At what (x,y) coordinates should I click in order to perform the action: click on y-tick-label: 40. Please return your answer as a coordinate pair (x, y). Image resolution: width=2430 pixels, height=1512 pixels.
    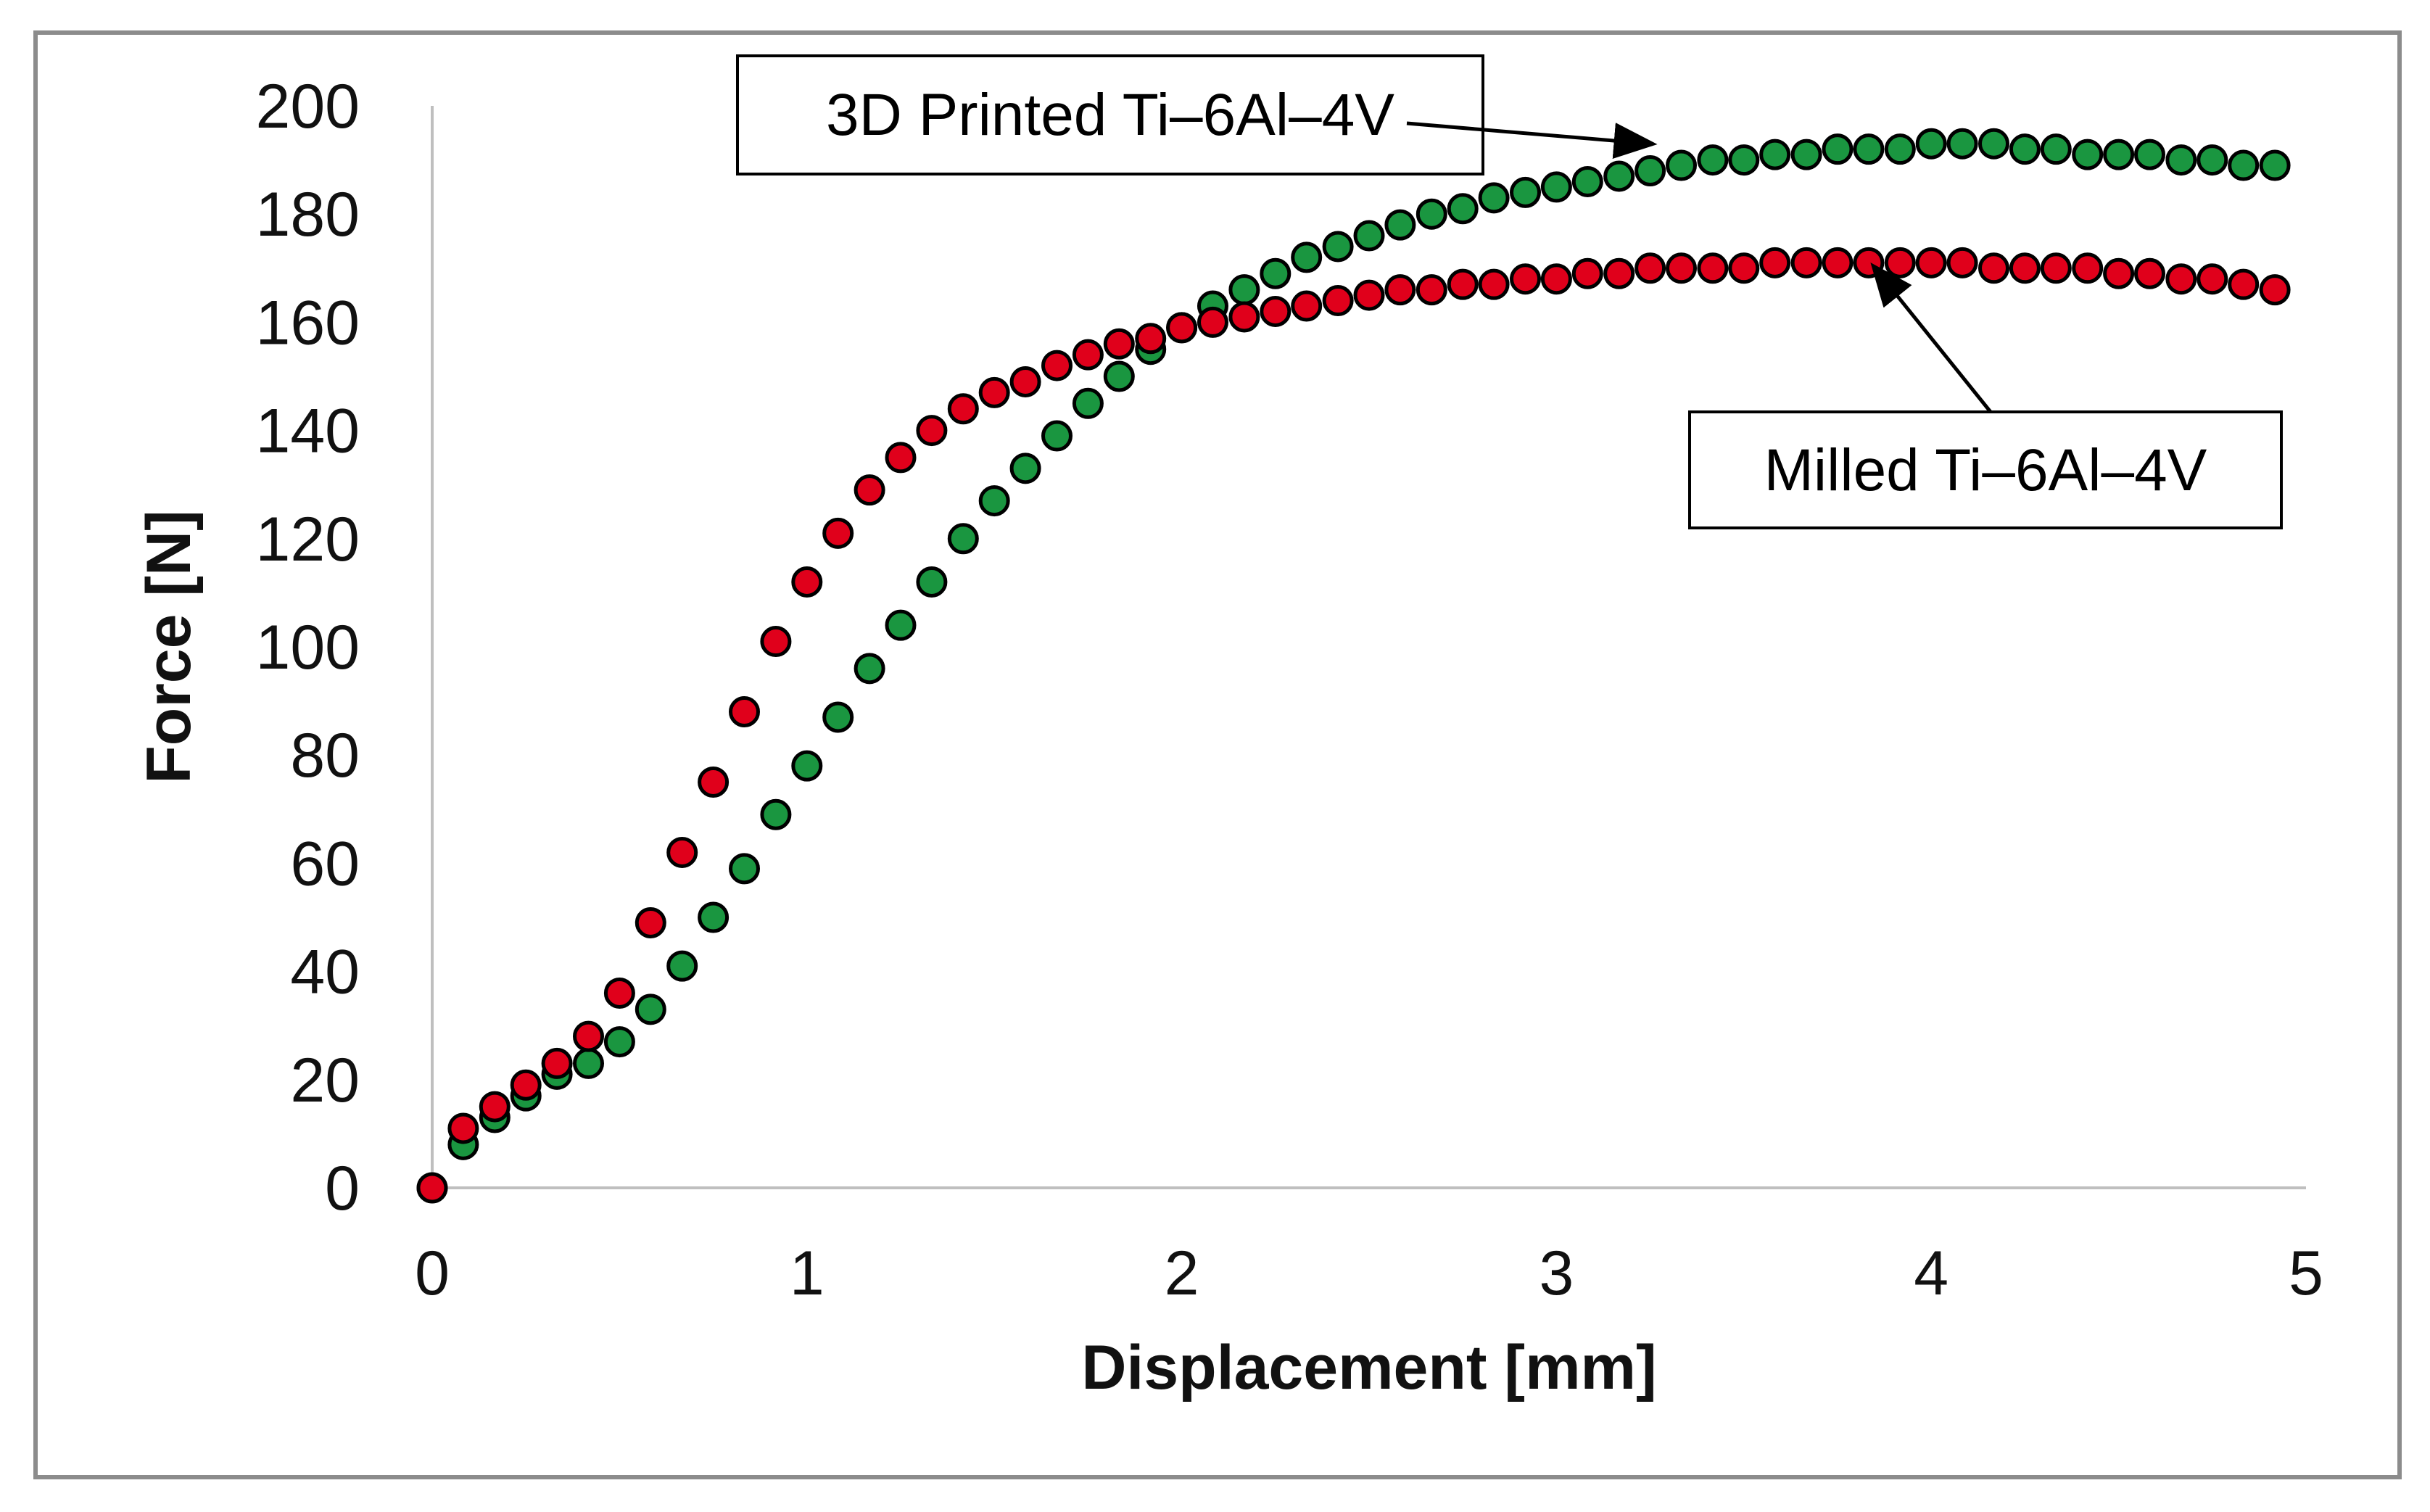
    Looking at the image, I should click on (325, 972).